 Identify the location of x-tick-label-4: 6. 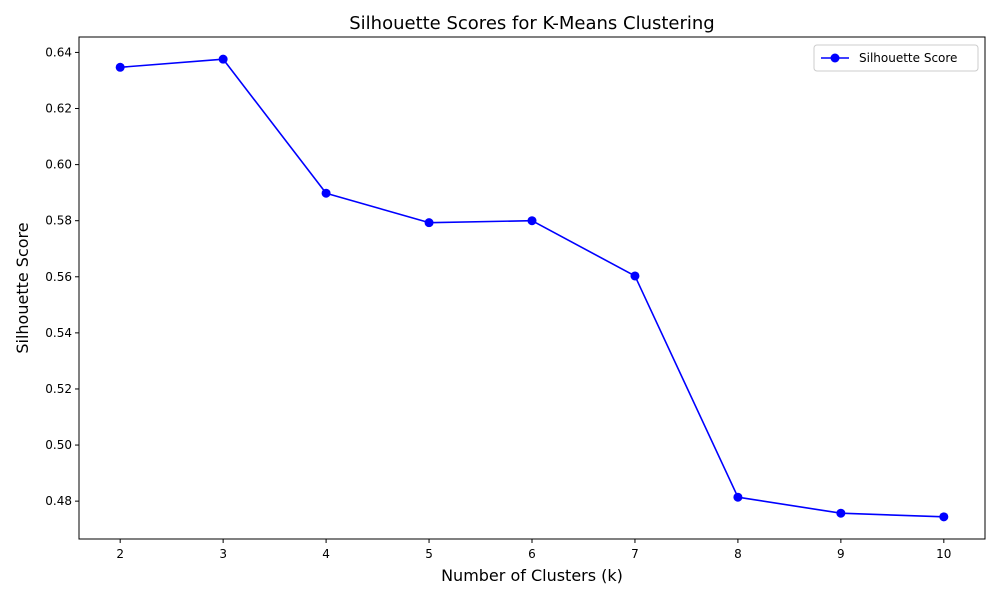
(532, 554).